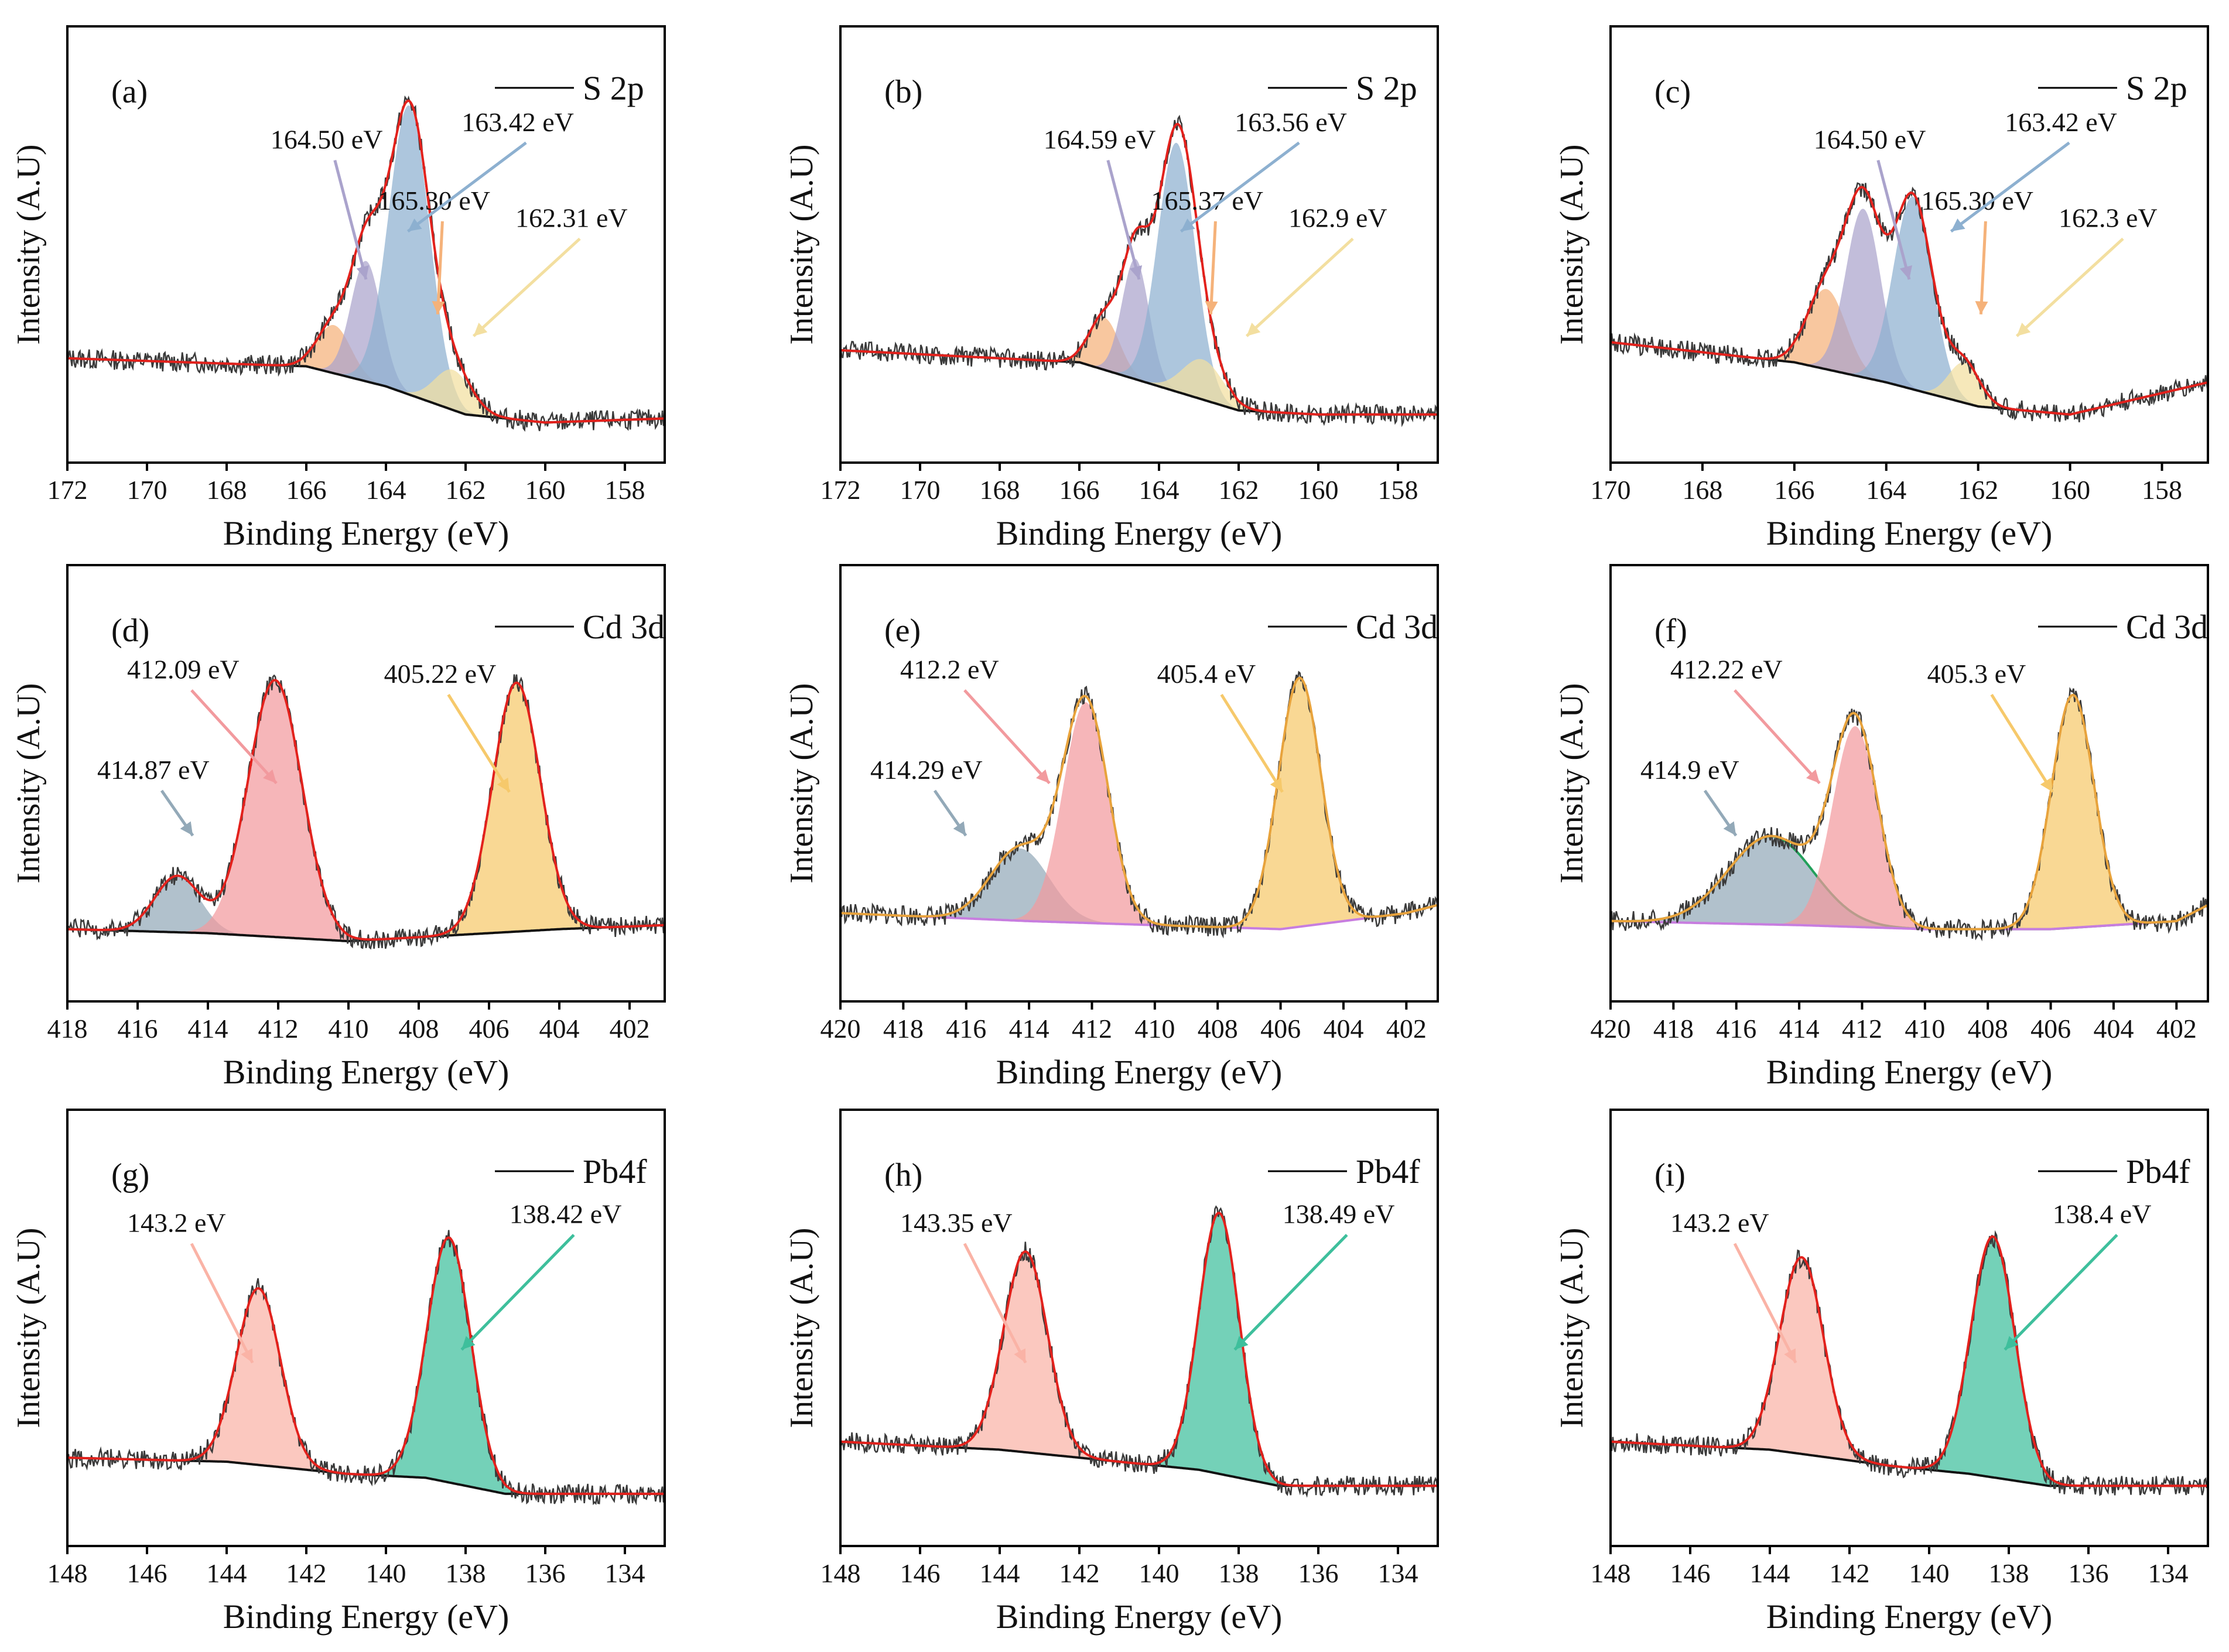 The height and width of the screenshot is (1652, 2229). Describe the element at coordinates (949, 670) in the screenshot. I see `peak-annotation: 412.2 eV` at that location.